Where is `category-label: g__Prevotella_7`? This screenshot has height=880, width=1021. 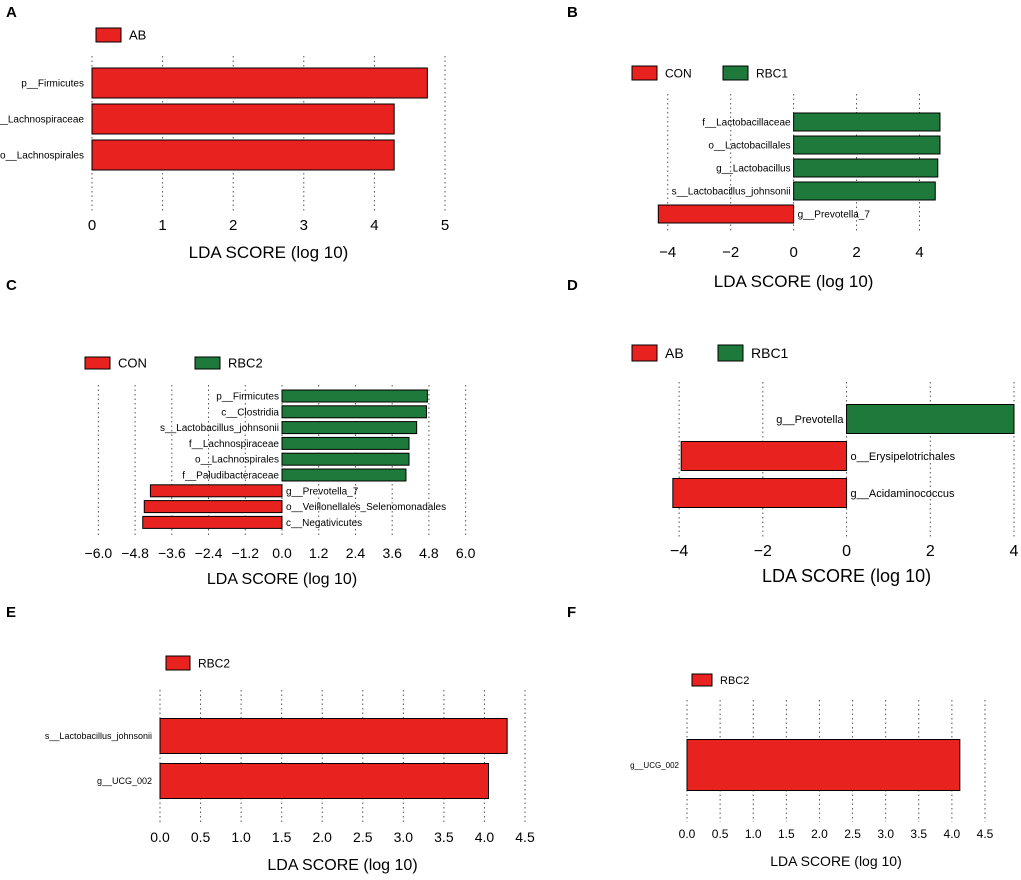
category-label: g__Prevotella_7 is located at coordinates (834, 215).